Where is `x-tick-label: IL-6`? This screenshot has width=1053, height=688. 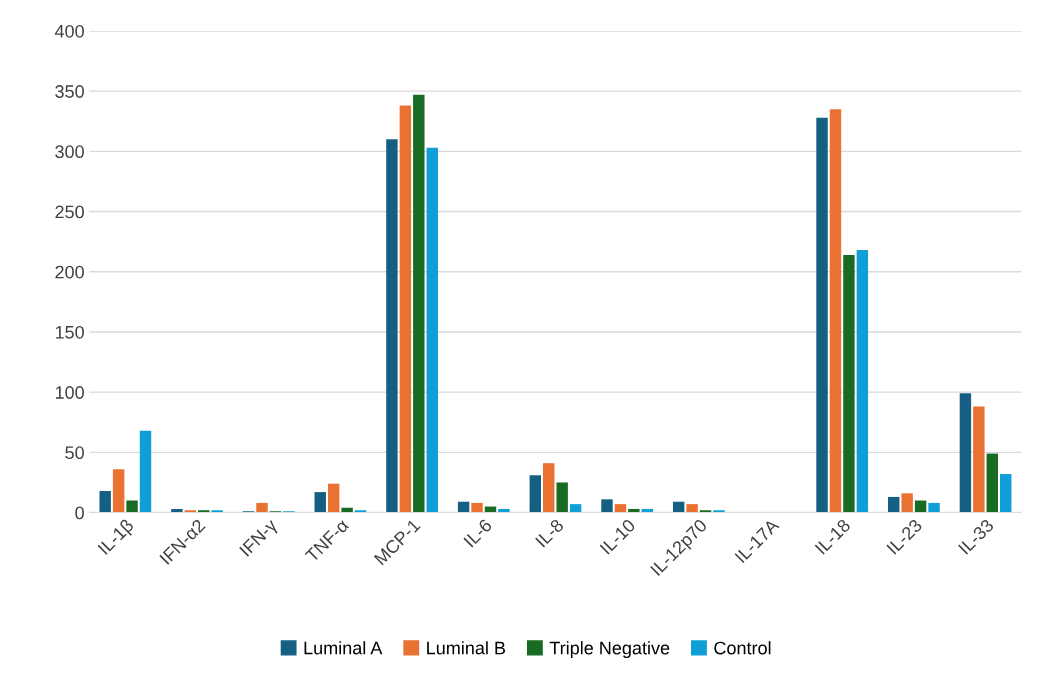 x-tick-label: IL-6 is located at coordinates (478, 533).